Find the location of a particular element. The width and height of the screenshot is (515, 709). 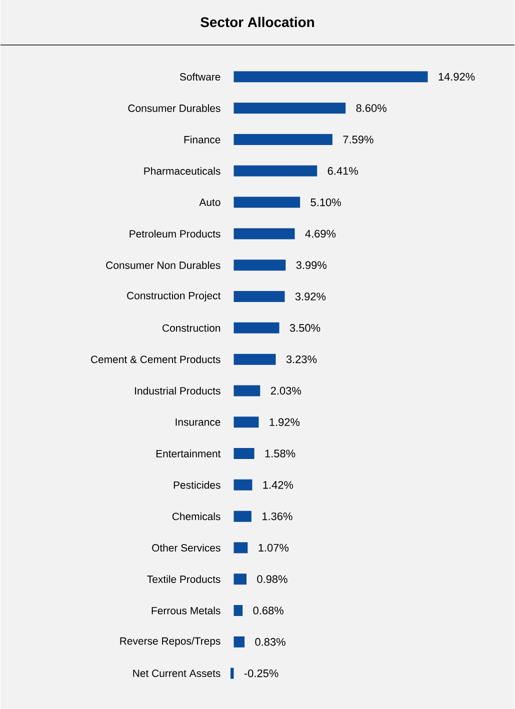

data-label: 1.42% is located at coordinates (278, 485).